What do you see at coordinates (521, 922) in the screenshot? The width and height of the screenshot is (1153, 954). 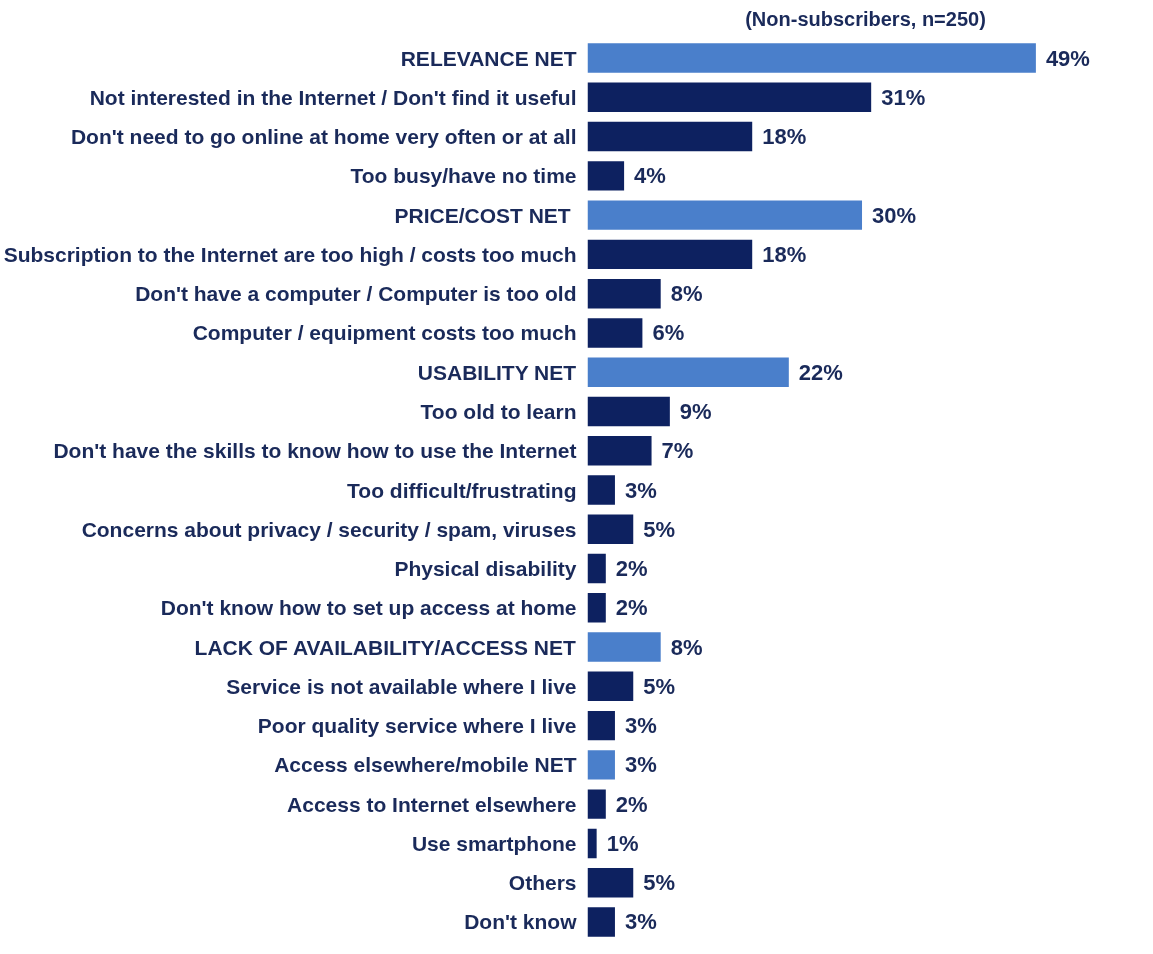 I see `y-tick-label: Don't know` at bounding box center [521, 922].